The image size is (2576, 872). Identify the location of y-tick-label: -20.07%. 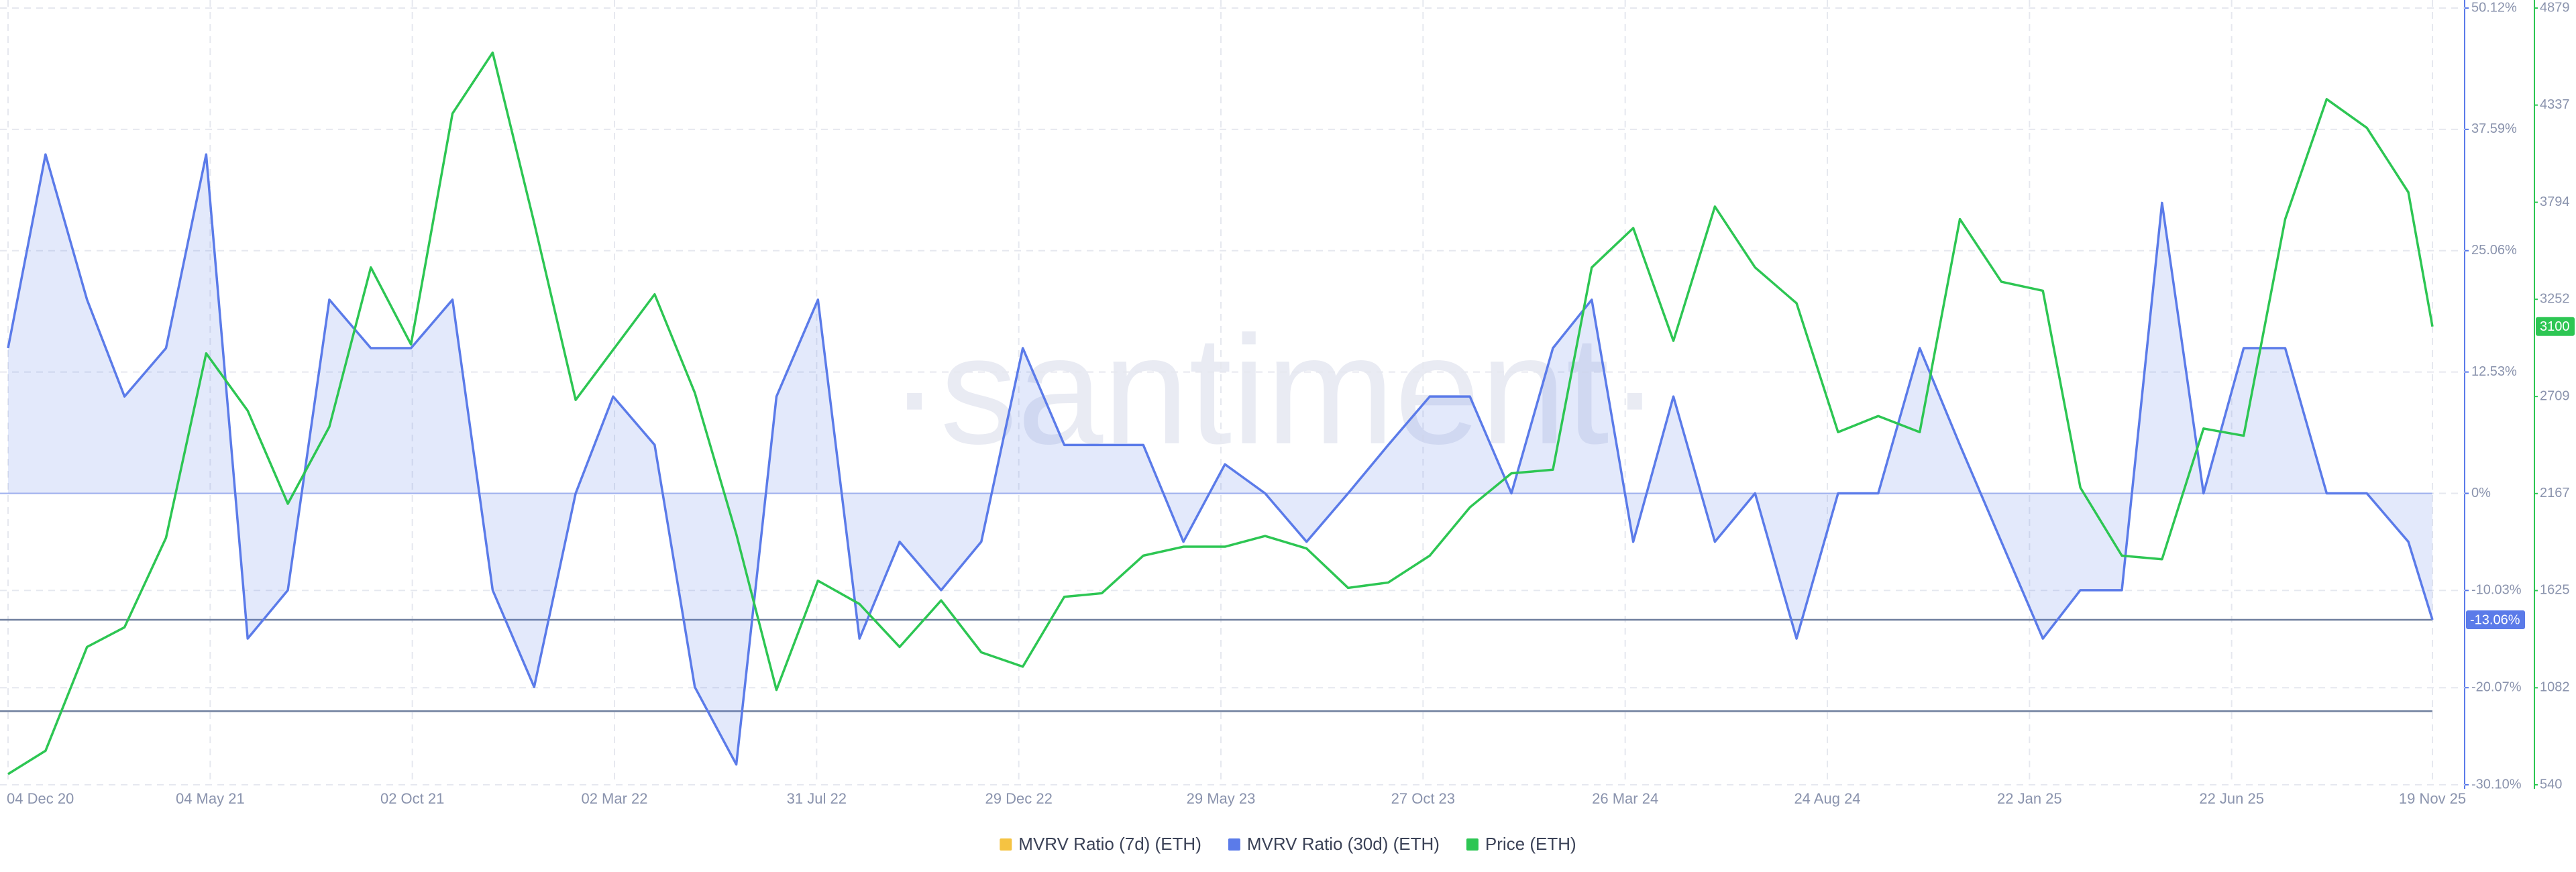
(2496, 686).